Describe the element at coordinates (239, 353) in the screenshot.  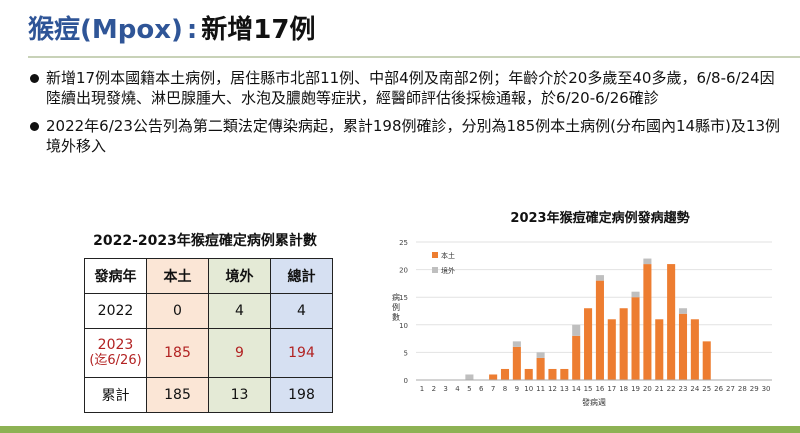
I see `cell-imported: 9` at that location.